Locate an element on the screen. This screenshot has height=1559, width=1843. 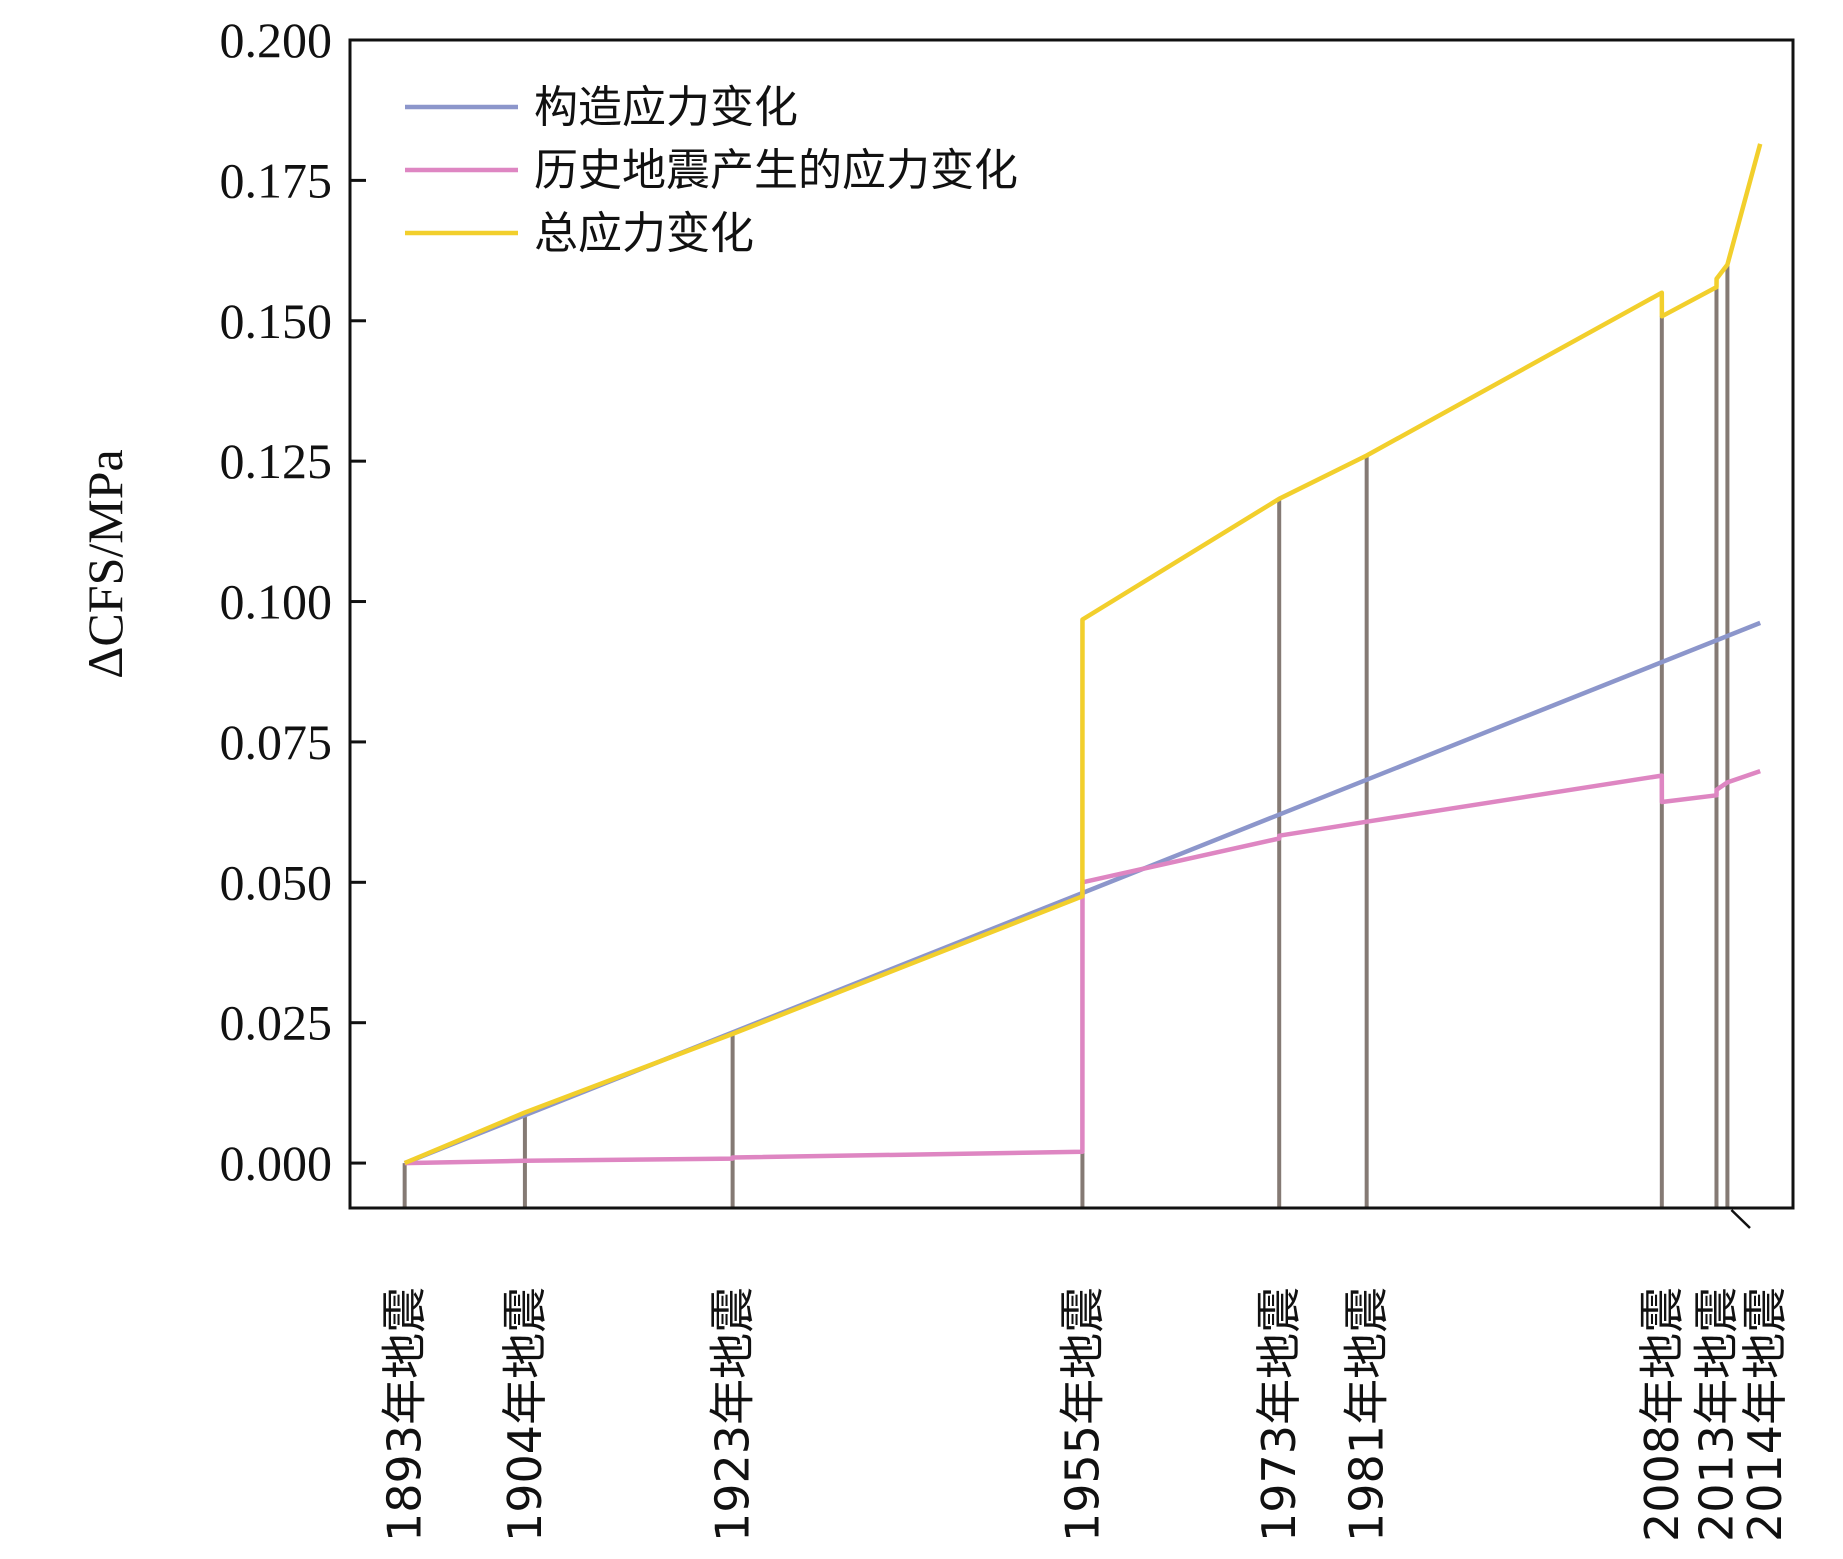
y-tick-label: 0.125 is located at coordinates (276, 461).